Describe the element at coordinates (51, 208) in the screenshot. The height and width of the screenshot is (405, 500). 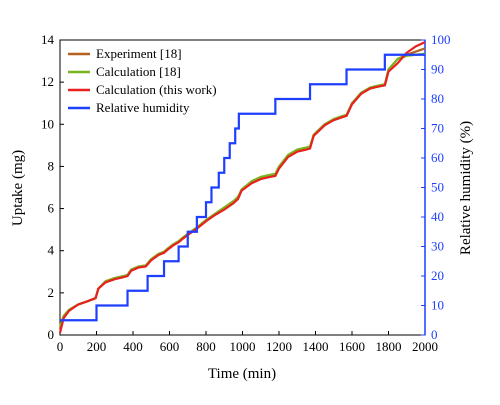
I see `y-tick-label: 6` at that location.